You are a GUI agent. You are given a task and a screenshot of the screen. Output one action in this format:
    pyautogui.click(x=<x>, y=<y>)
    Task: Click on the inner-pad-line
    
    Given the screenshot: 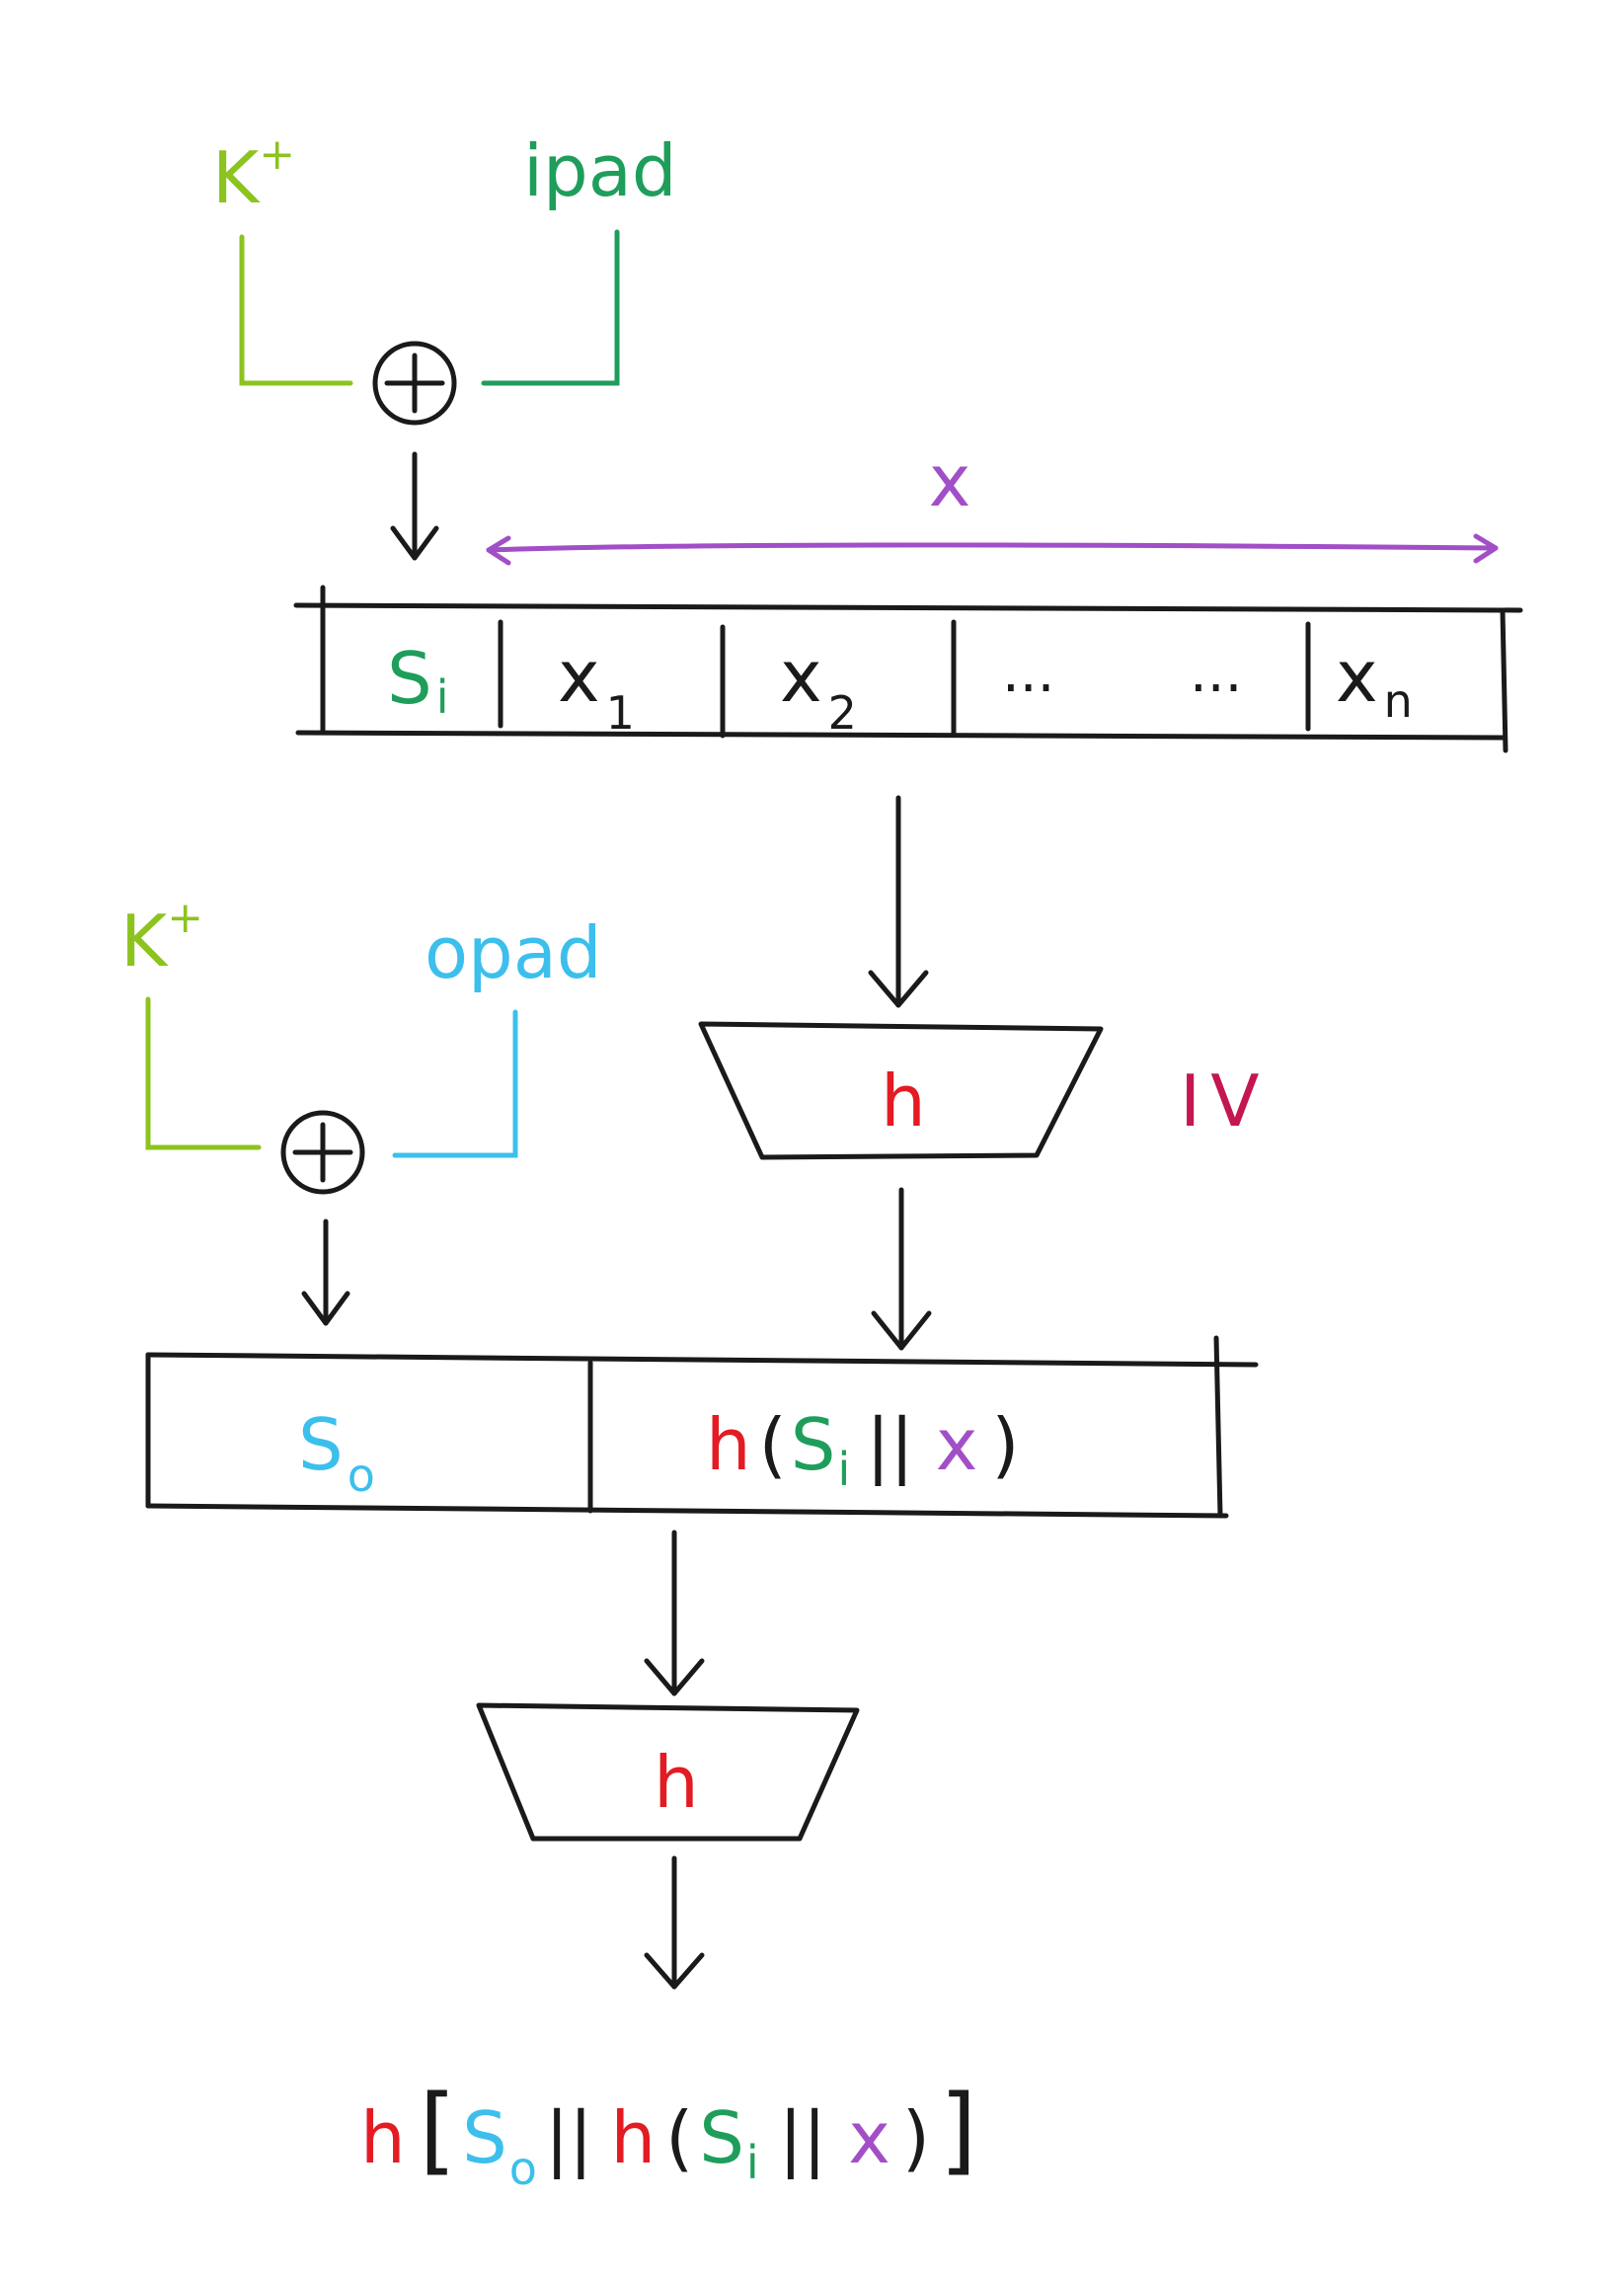 What is the action you would take?
    pyautogui.click(x=550, y=308)
    